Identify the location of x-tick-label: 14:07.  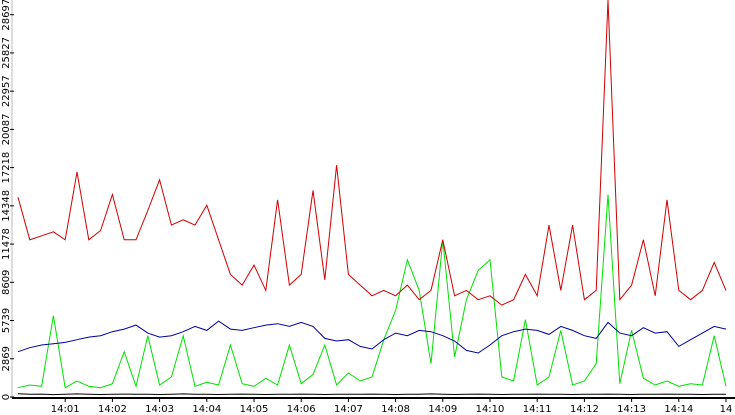
(348, 409).